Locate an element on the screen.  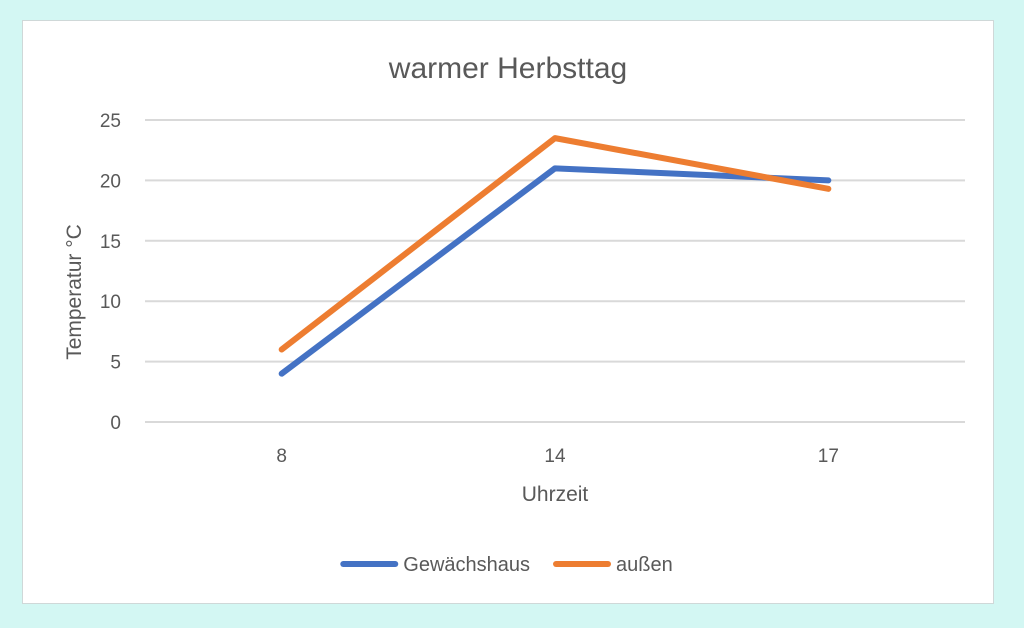
y-axis-ticks: 0 5 10 15 20 25 is located at coordinates (110, 272).